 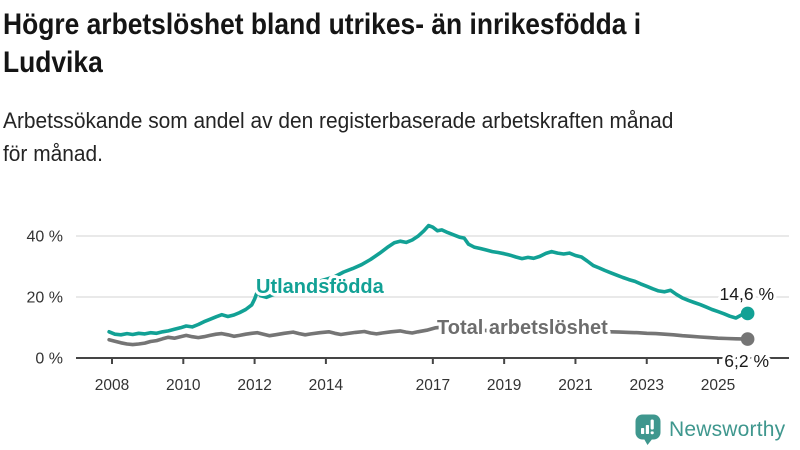 What do you see at coordinates (746, 361) in the screenshot?
I see `end-value-label-total: 6,2 %` at bounding box center [746, 361].